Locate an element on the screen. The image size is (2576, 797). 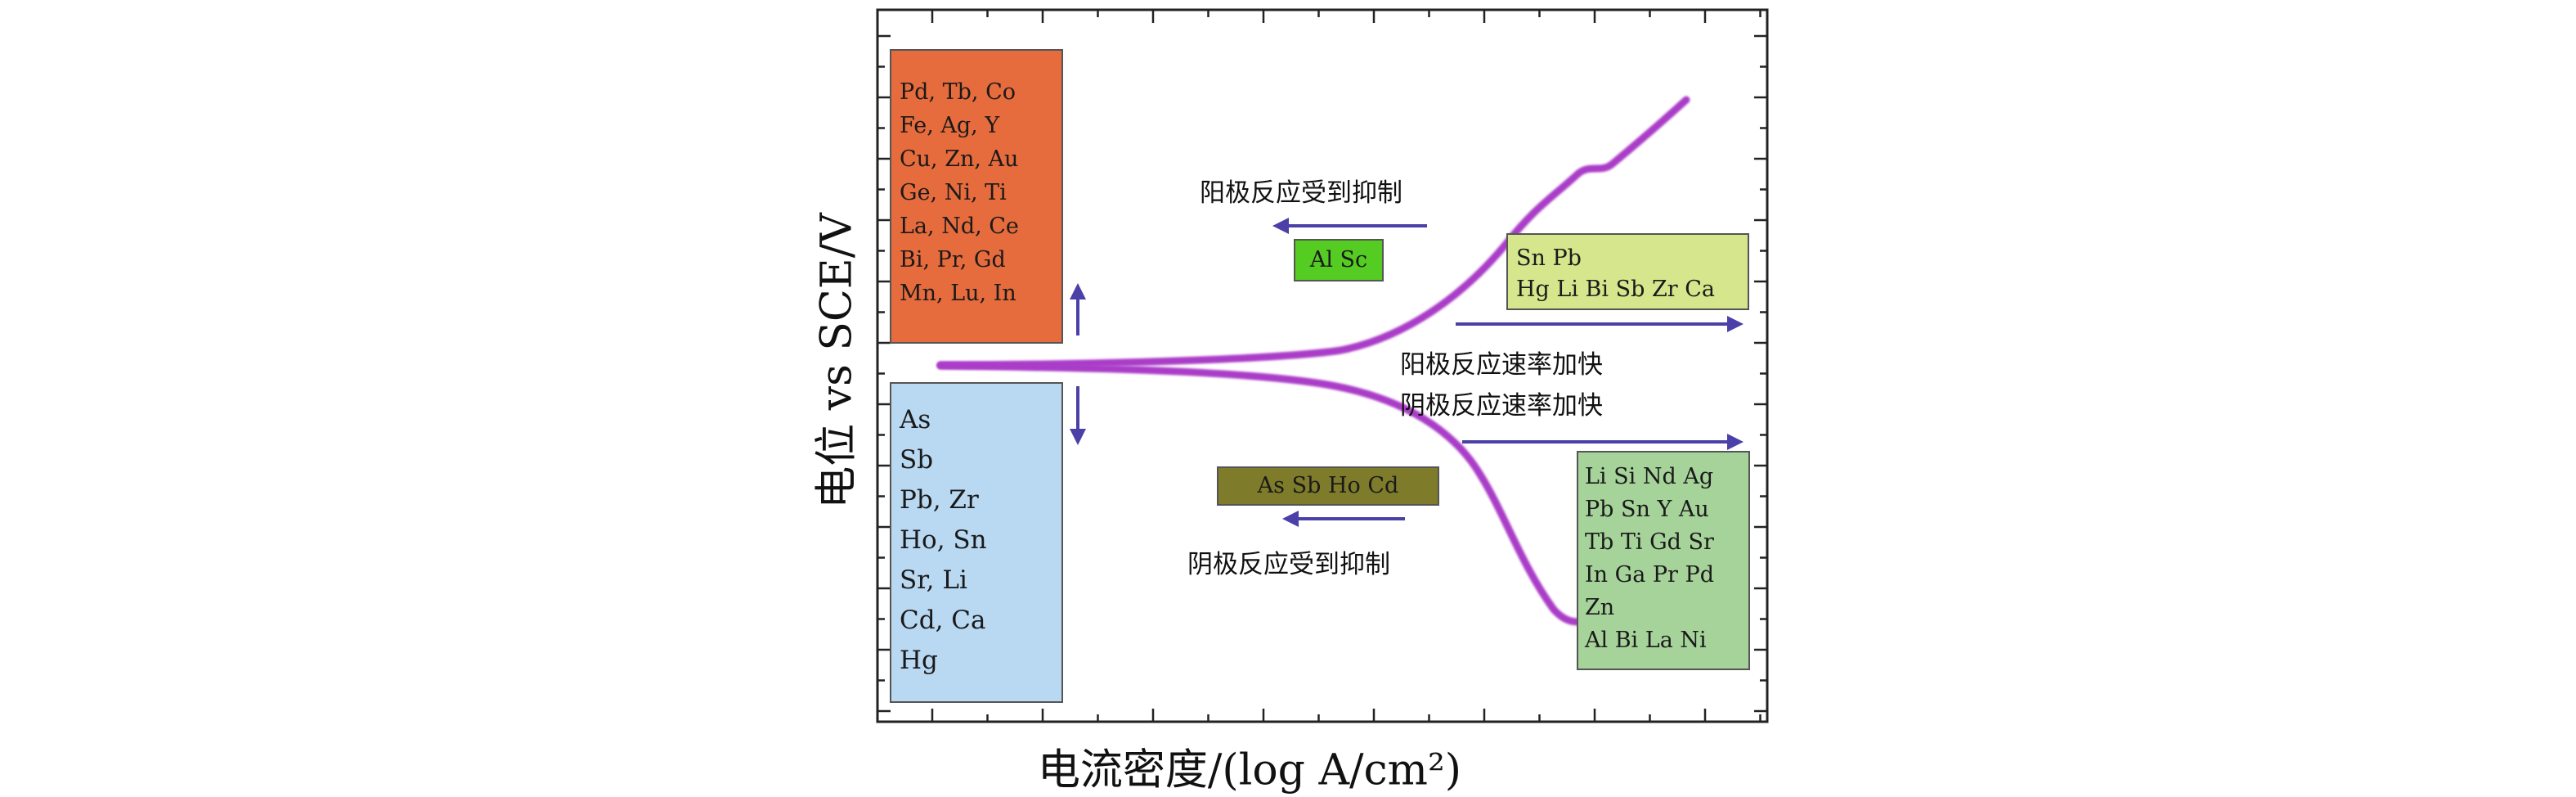
cathodic-branch-curve is located at coordinates (1259, 494).